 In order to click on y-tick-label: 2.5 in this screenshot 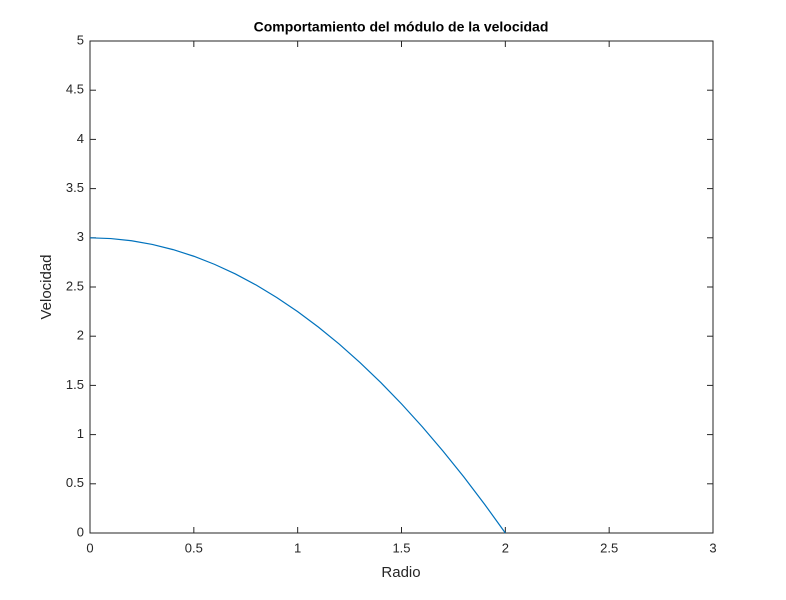, I will do `click(75, 285)`.